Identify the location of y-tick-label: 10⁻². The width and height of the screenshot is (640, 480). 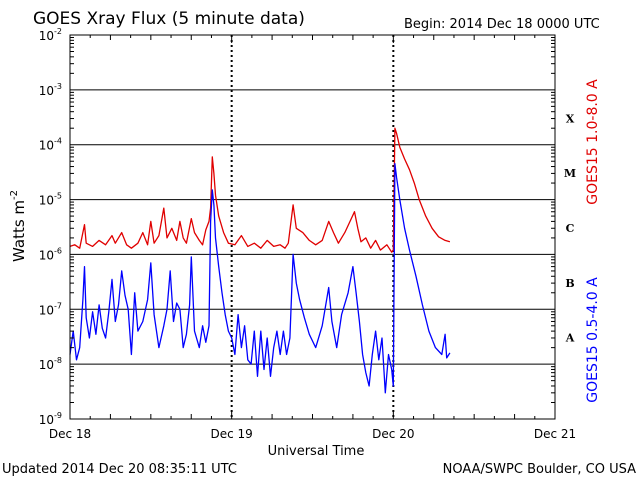
(50, 35).